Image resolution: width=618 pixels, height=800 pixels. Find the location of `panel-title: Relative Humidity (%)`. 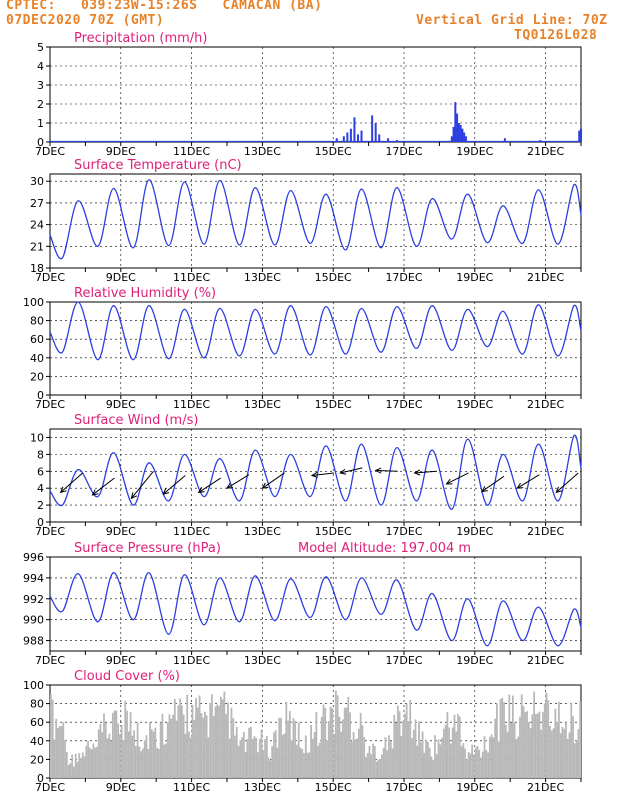

panel-title: Relative Humidity (%) is located at coordinates (145, 293).